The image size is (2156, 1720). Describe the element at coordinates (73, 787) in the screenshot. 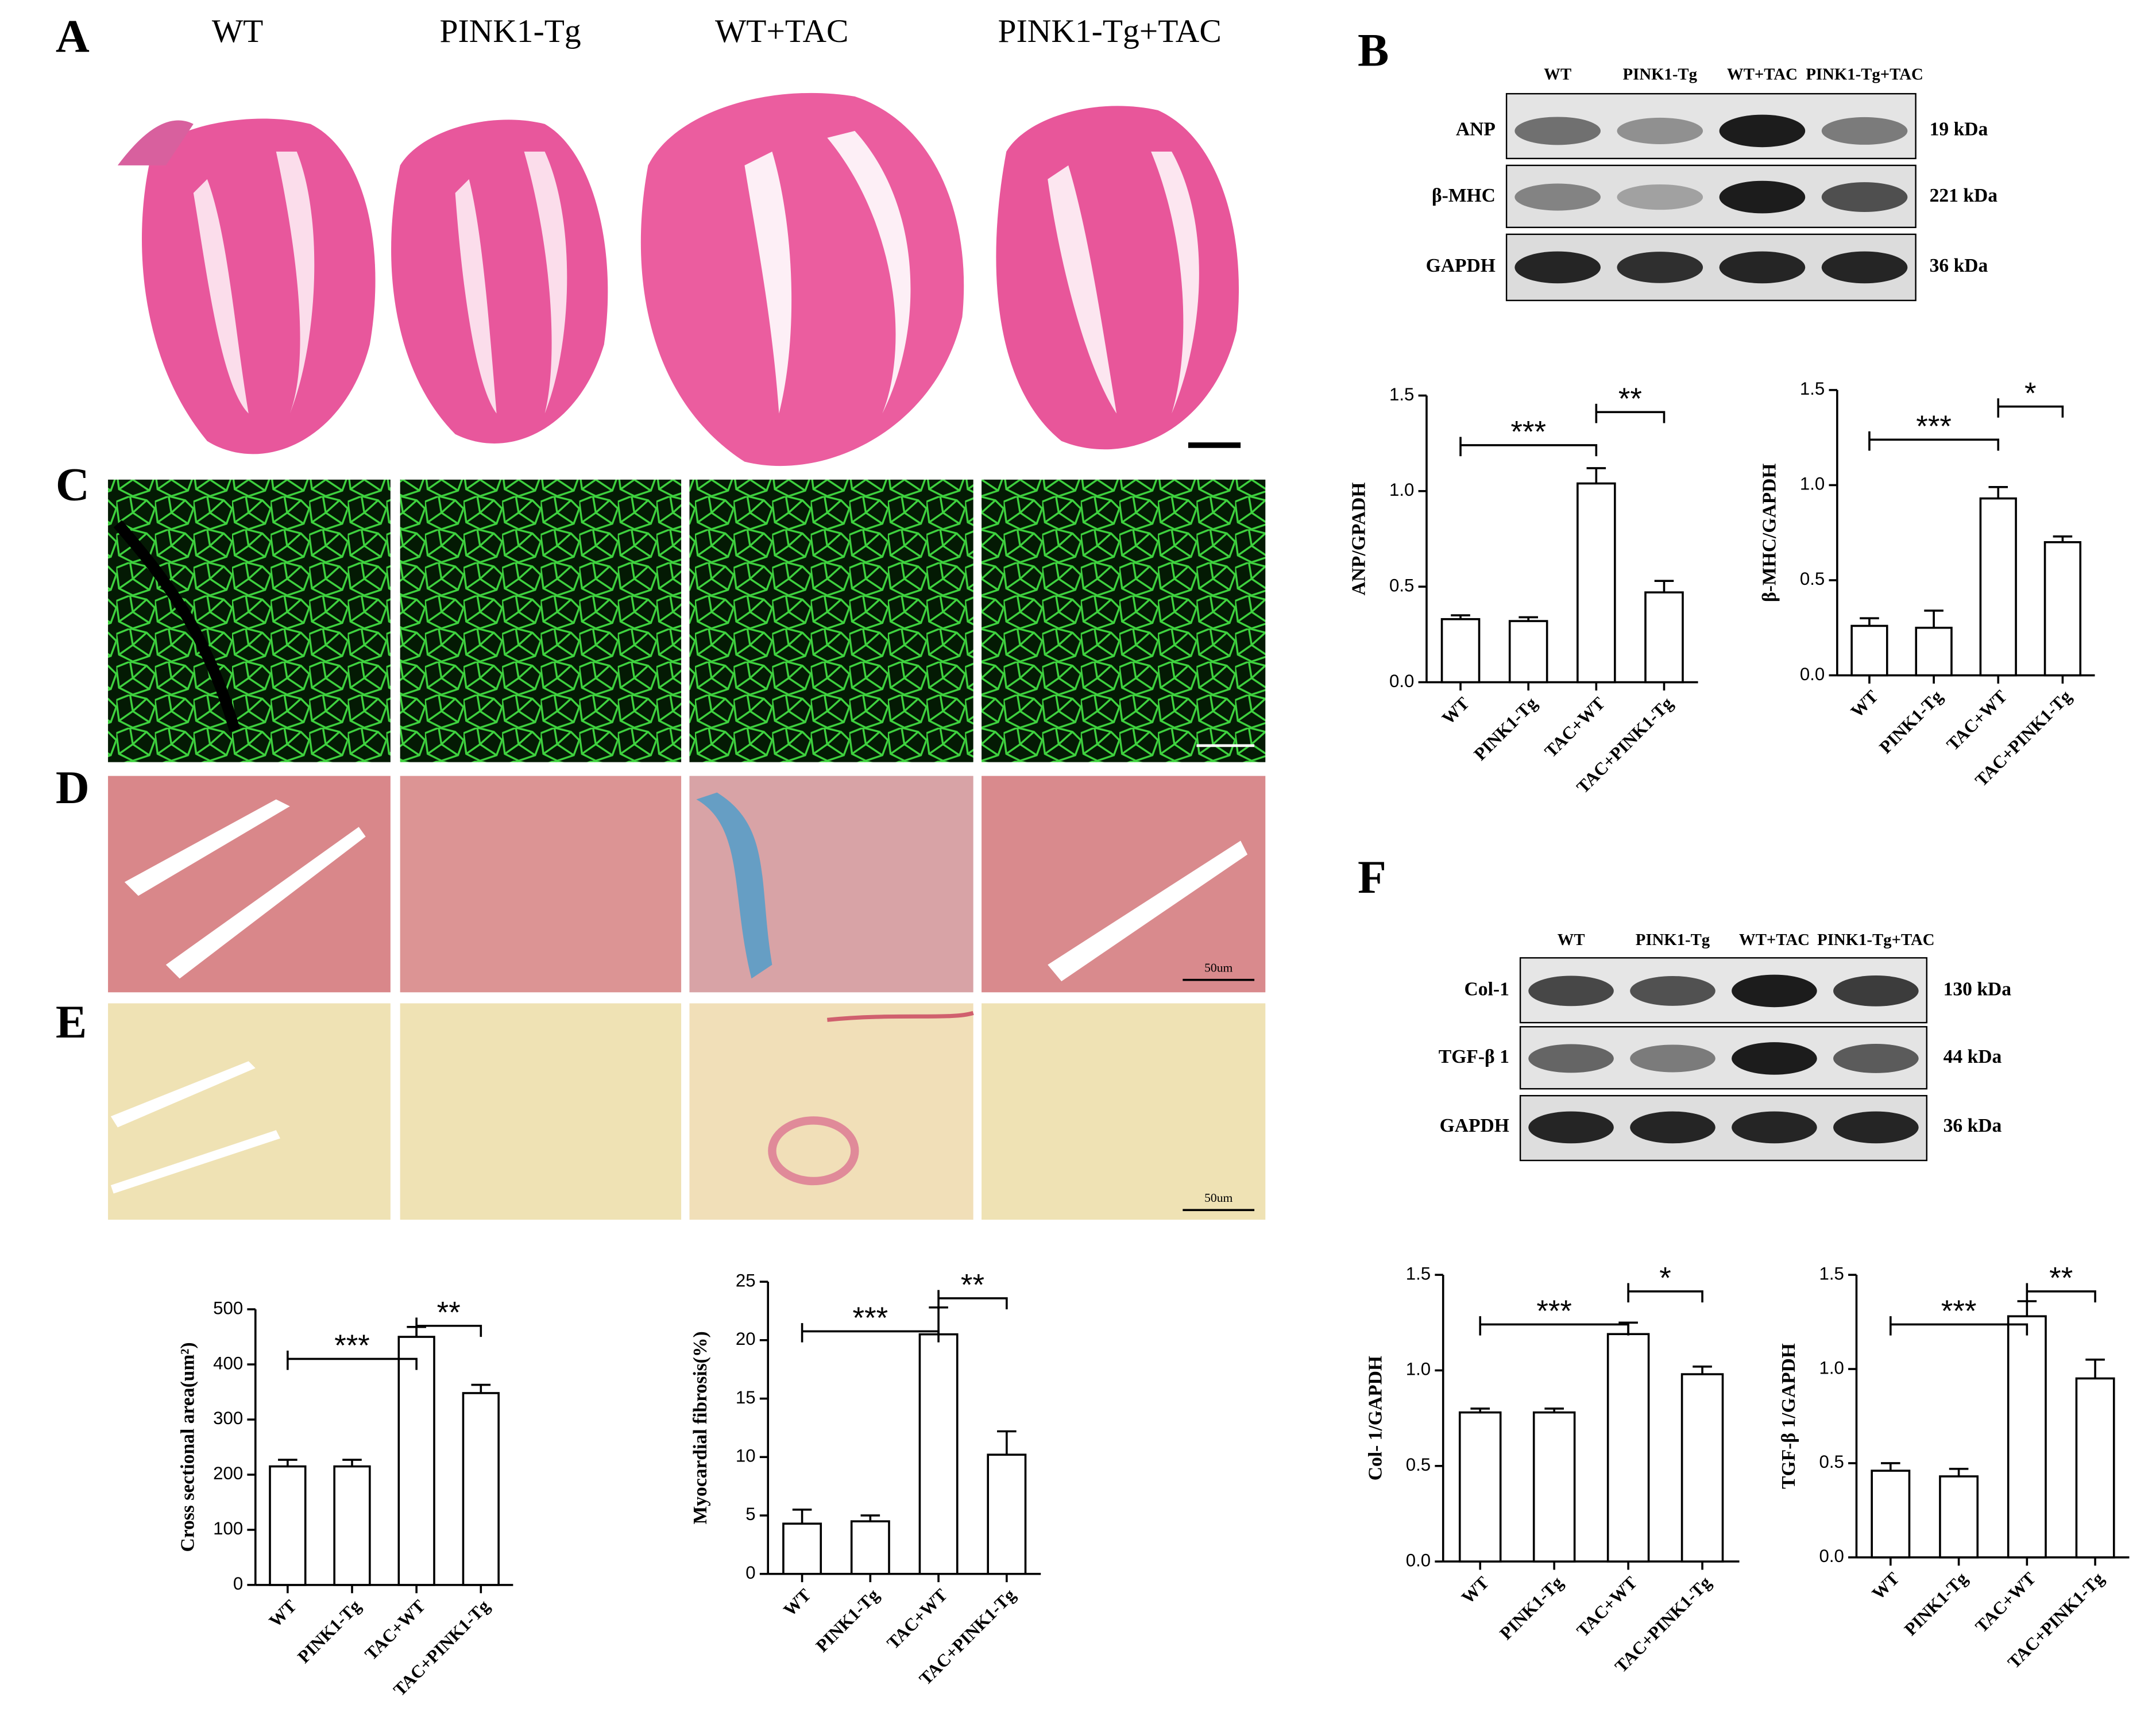

I see `panel-label: D` at that location.